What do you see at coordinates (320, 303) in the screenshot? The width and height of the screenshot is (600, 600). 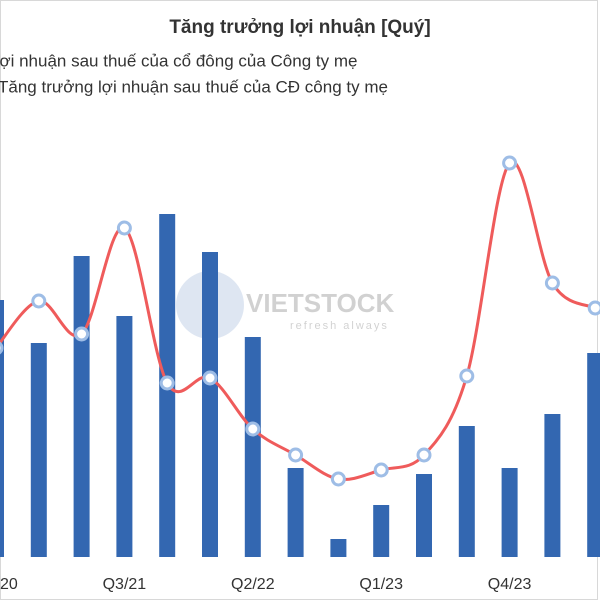 I see `watermark-text: VIETSTOCK` at bounding box center [320, 303].